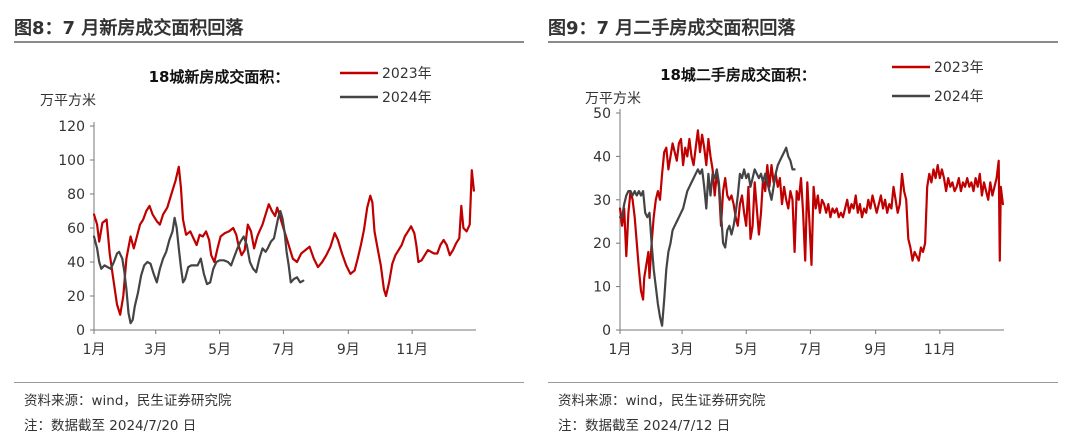  Describe the element at coordinates (129, 28) in the screenshot. I see `figure-title: 图8：7 月新房成交面积回落` at that location.